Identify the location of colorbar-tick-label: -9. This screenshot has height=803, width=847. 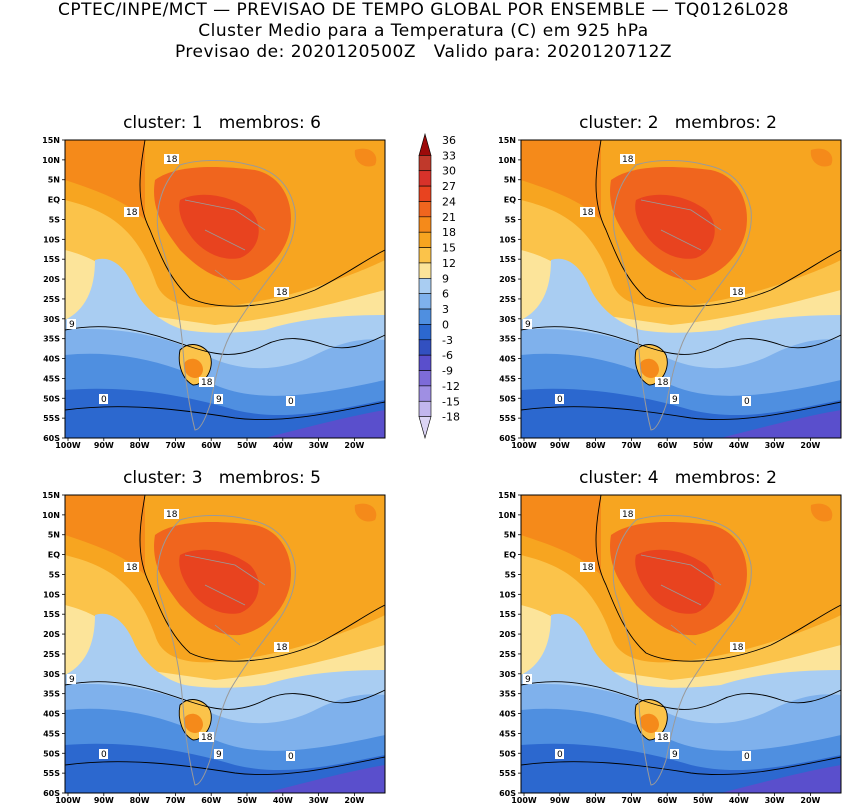
(447, 371).